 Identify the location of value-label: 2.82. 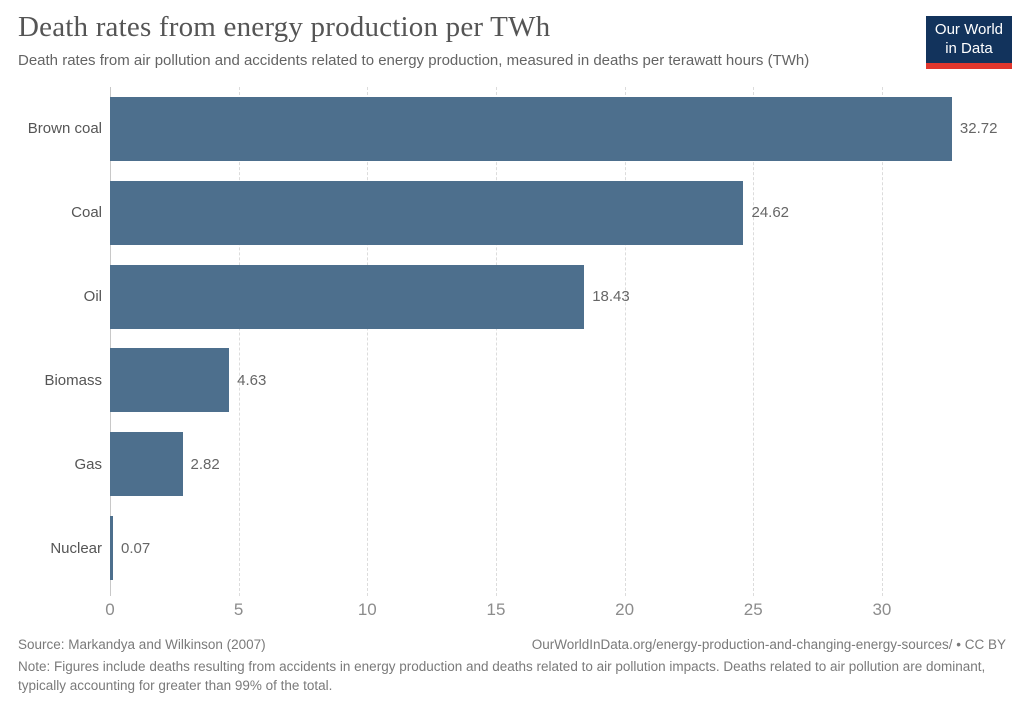
(205, 464).